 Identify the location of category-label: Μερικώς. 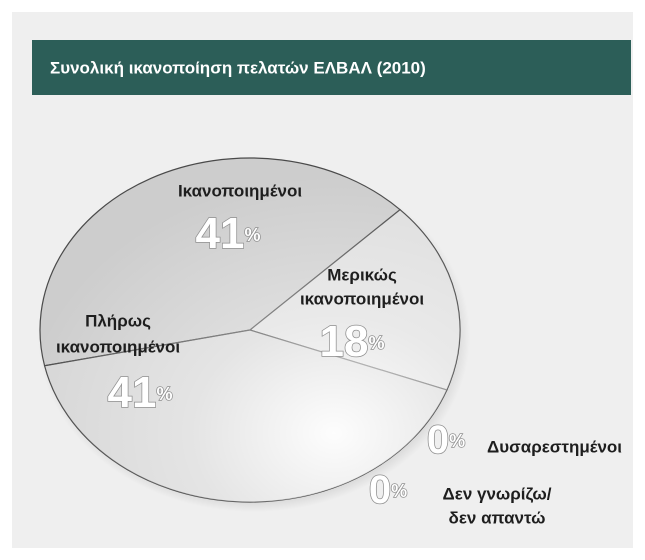
(362, 274).